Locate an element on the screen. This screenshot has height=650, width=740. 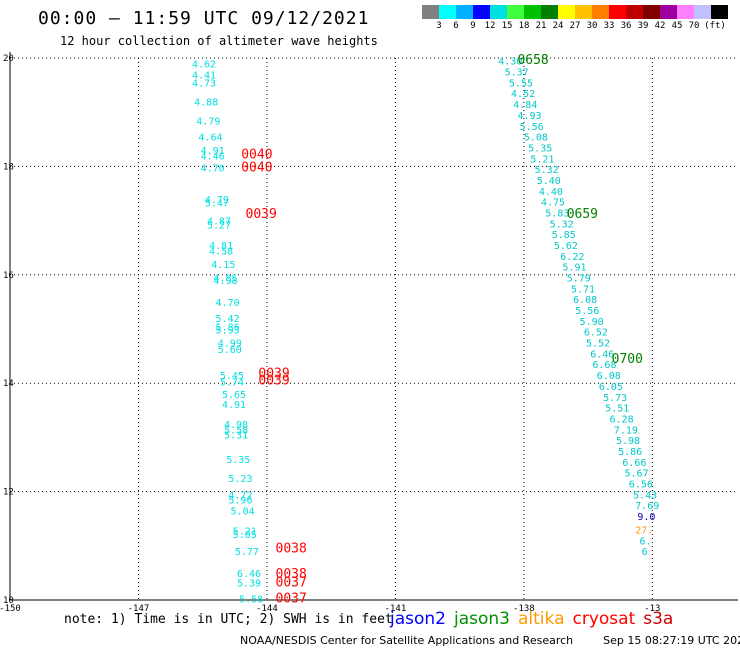
legend-label: 42 is located at coordinates (660, 26).